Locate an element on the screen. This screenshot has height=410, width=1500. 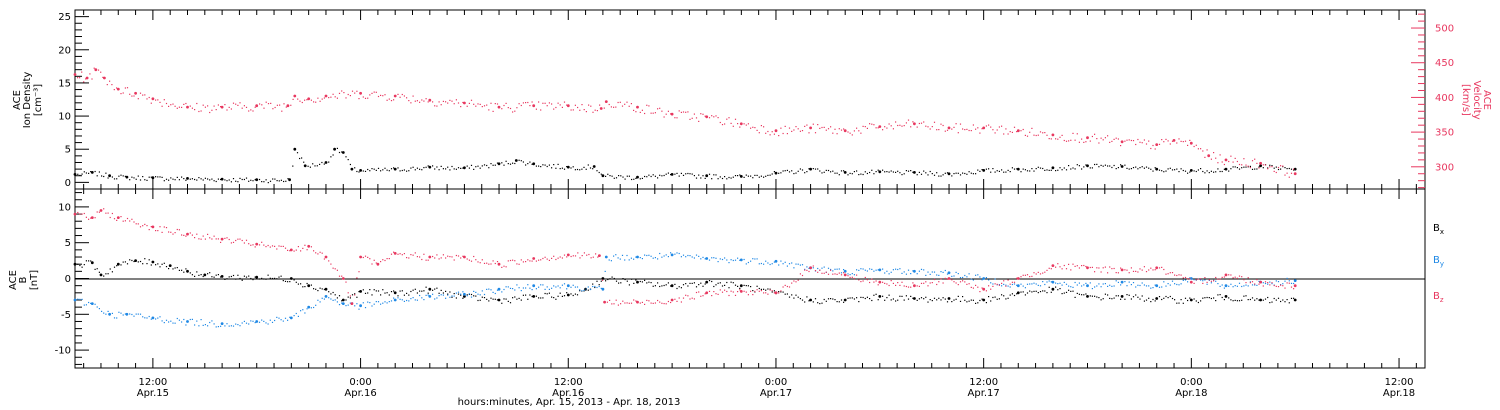
y-tick-label: 450 is located at coordinates (1444, 63).